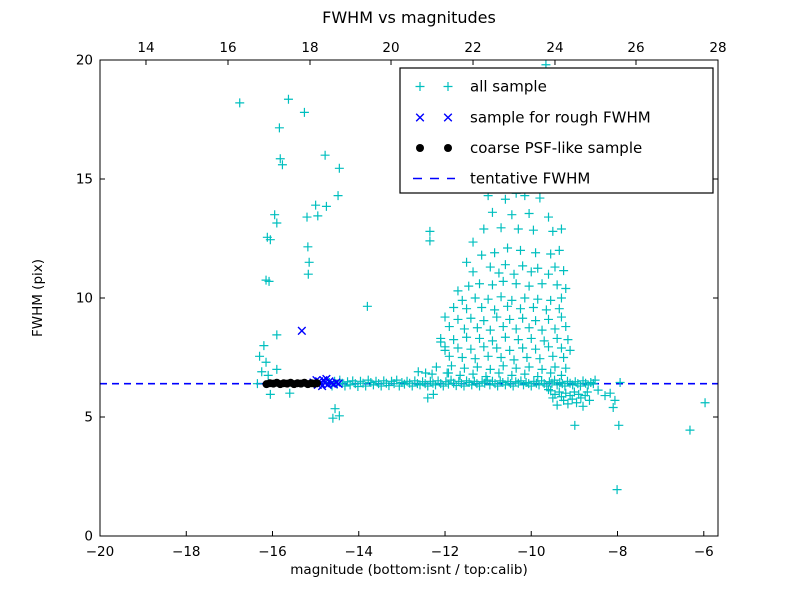 The width and height of the screenshot is (800, 600). I want to click on y-tick-label: 0, so click(88, 537).